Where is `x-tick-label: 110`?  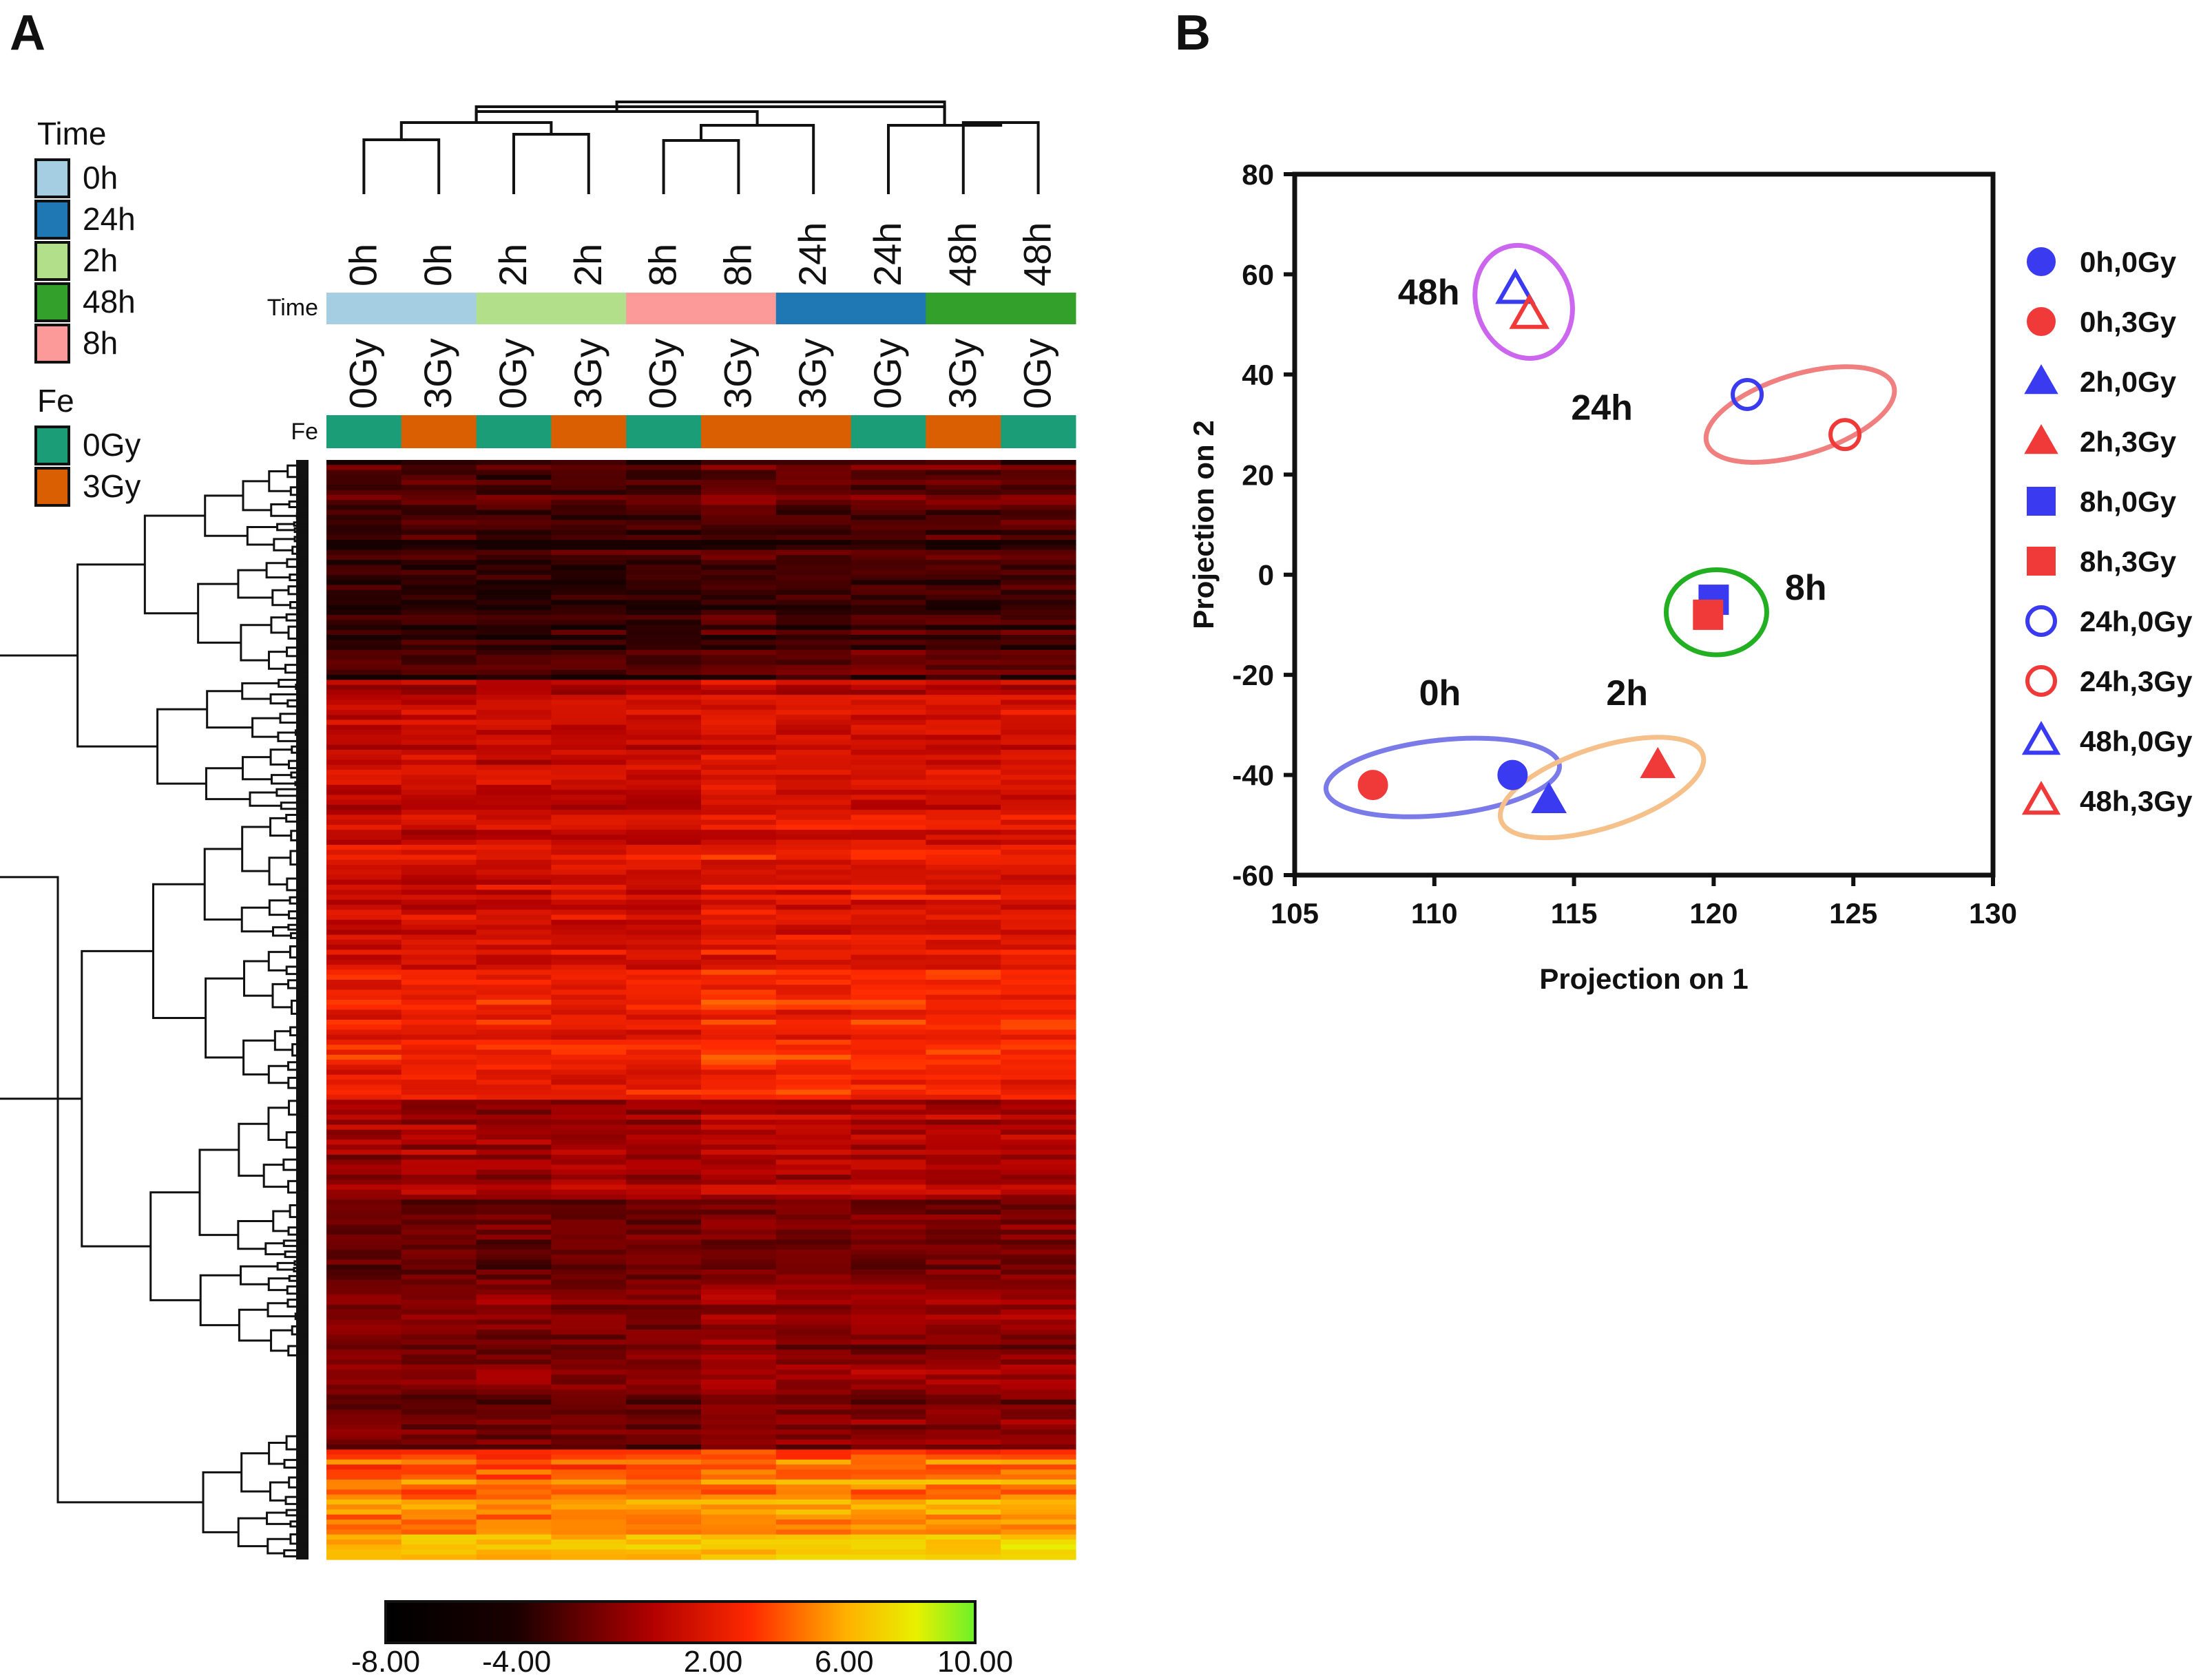
x-tick-label: 110 is located at coordinates (1434, 913).